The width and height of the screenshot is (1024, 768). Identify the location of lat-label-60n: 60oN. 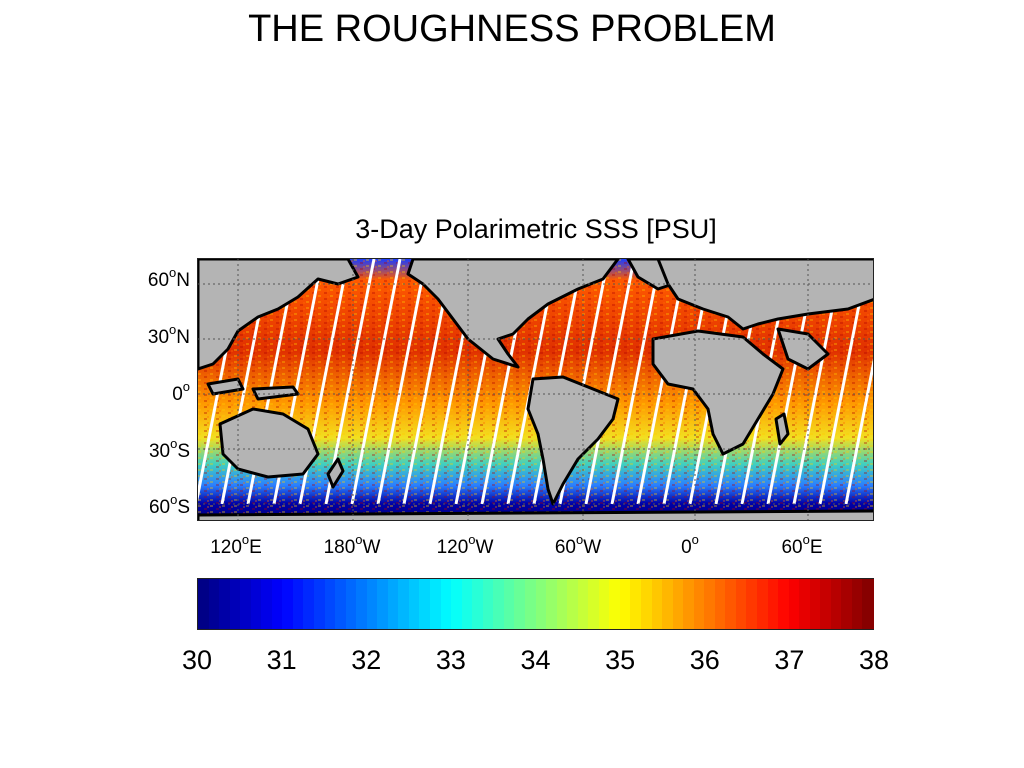
(168, 277).